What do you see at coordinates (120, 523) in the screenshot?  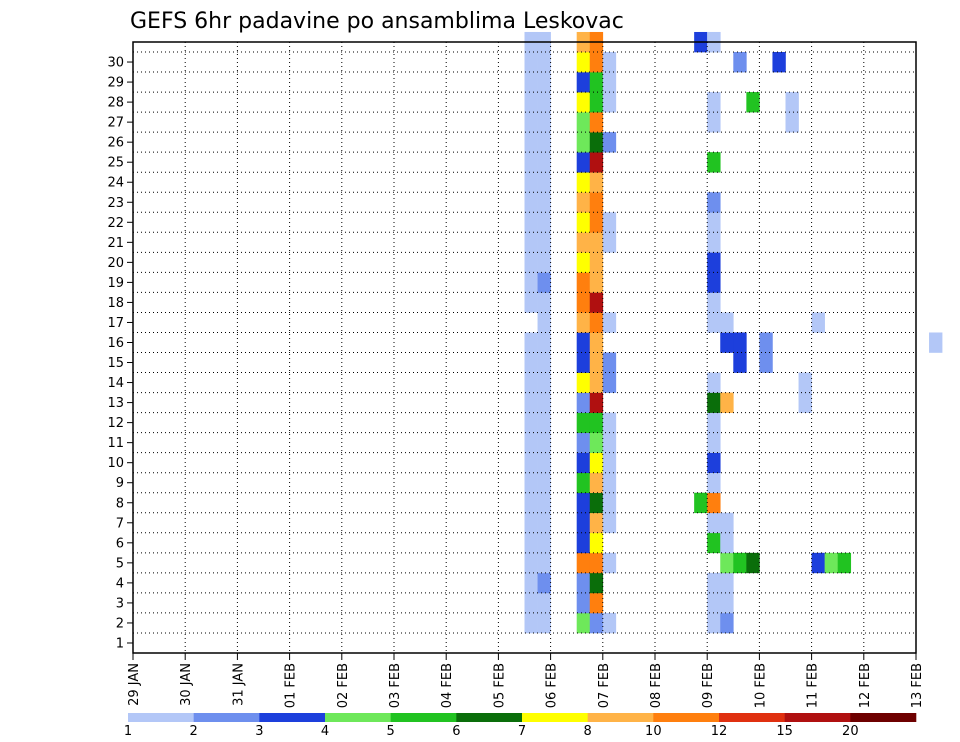 I see `y-tick-label: 7` at bounding box center [120, 523].